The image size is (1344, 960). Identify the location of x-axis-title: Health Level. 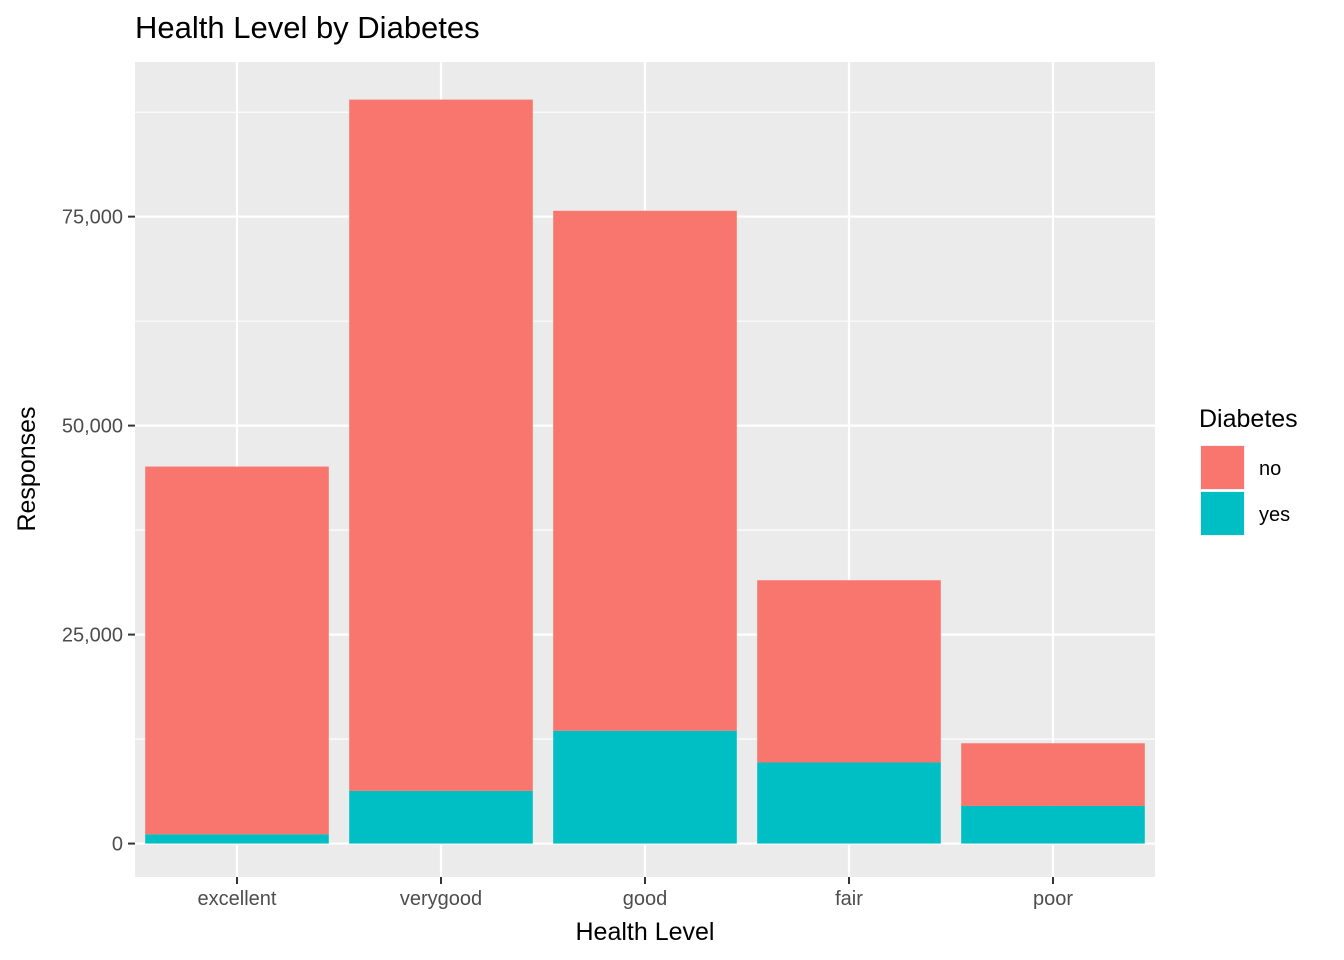
(645, 932).